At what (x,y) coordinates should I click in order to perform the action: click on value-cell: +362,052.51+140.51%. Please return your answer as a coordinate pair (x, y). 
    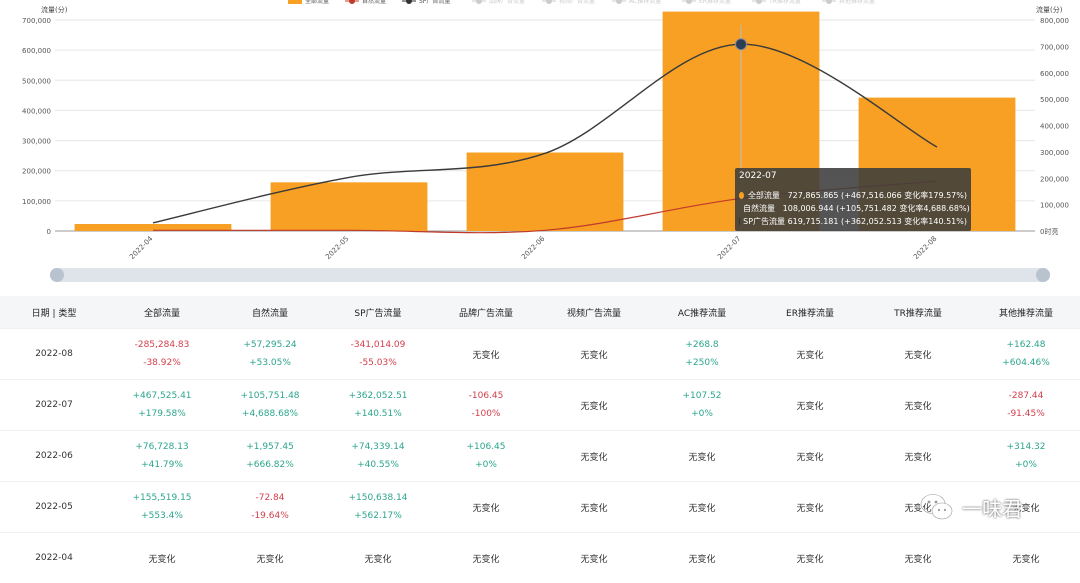
    Looking at the image, I should click on (378, 405).